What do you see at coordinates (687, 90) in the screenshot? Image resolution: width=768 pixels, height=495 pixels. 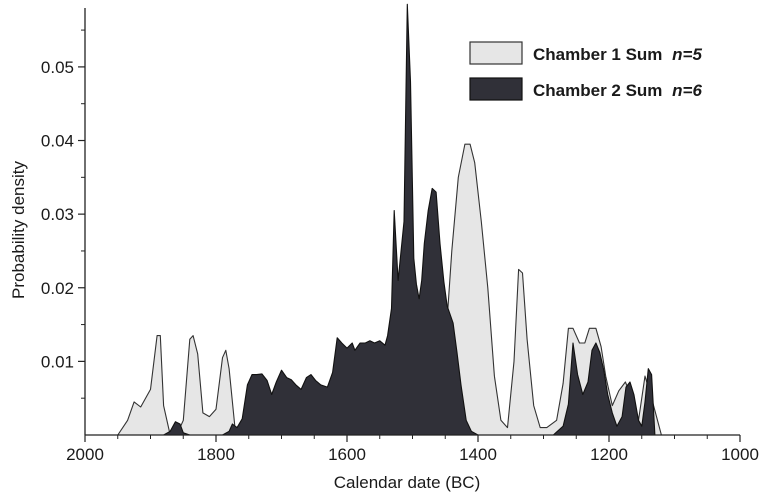 I see `legend-n-chamber-2: n=6` at bounding box center [687, 90].